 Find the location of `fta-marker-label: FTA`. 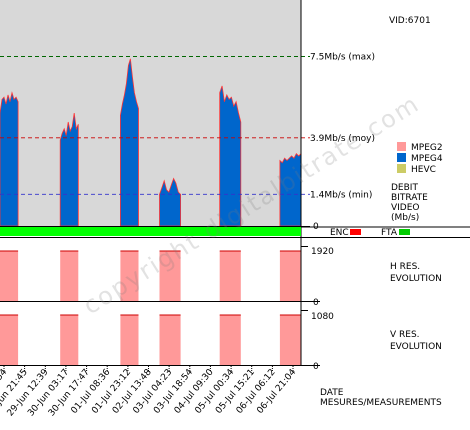

fta-marker-label: FTA is located at coordinates (389, 233).